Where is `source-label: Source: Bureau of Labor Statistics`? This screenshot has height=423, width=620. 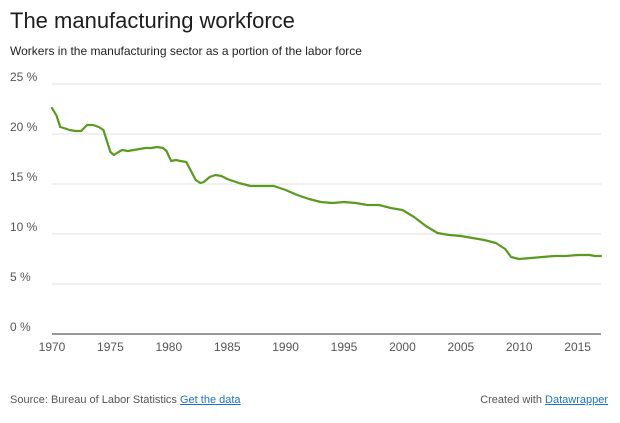
source-label: Source: Bureau of Labor Statistics is located at coordinates (93, 400).